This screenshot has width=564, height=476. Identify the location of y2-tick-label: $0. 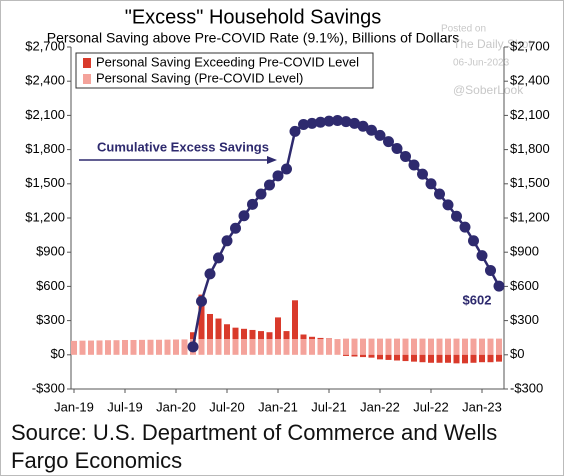
(517, 353).